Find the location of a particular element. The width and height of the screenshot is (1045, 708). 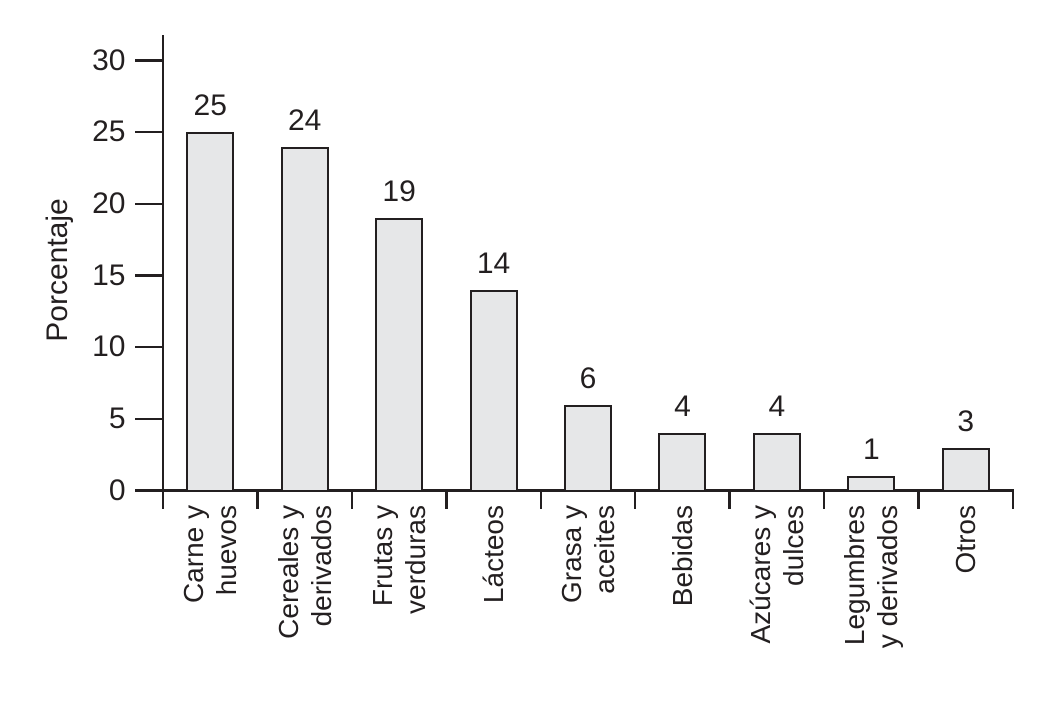

bar-value-label: 6 is located at coordinates (588, 378).